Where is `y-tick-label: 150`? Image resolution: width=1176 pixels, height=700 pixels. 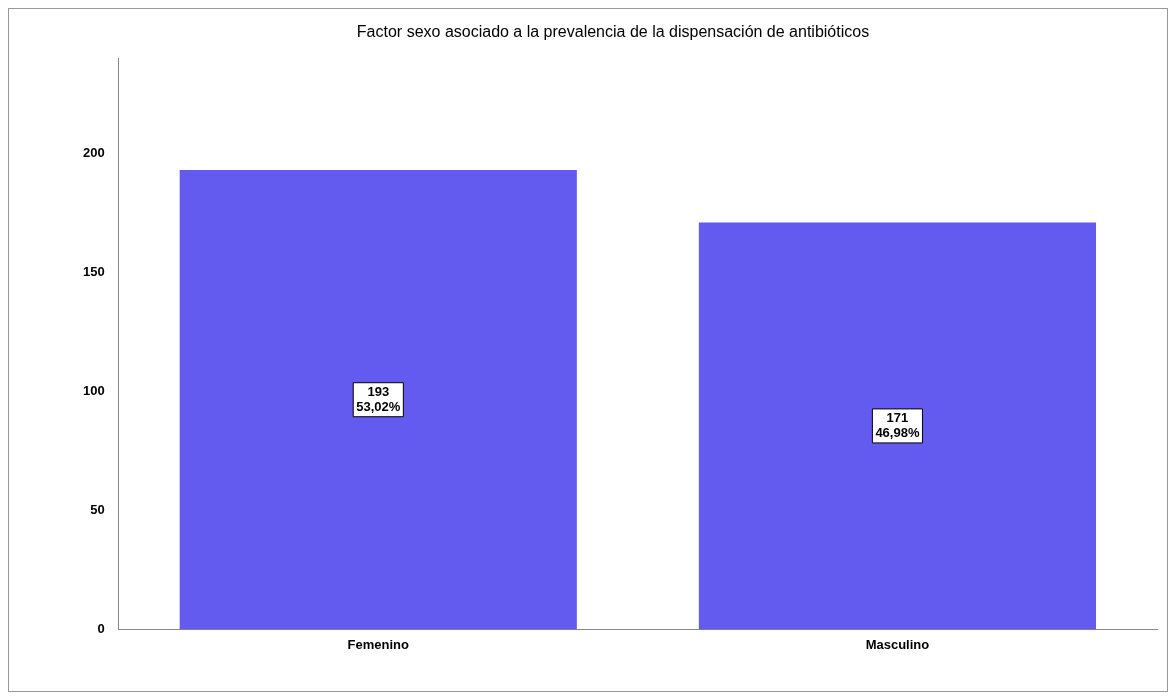 y-tick-label: 150 is located at coordinates (93, 271).